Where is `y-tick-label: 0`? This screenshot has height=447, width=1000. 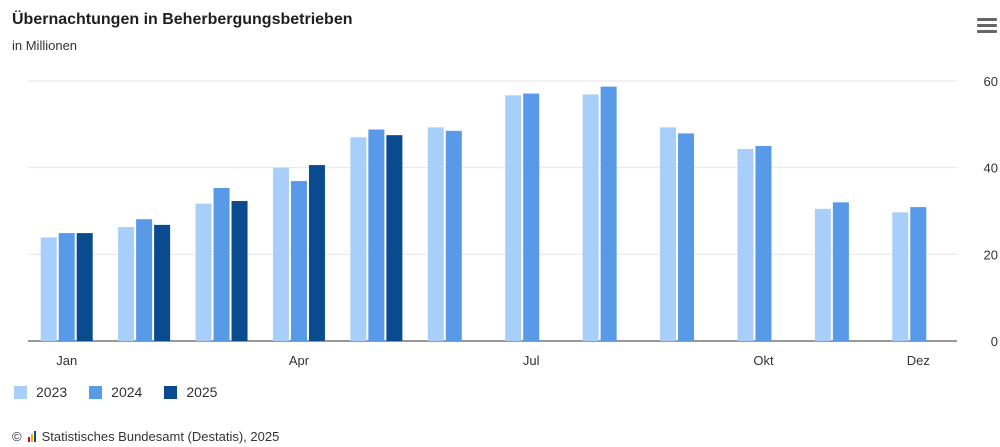 y-tick-label: 0 is located at coordinates (994, 341).